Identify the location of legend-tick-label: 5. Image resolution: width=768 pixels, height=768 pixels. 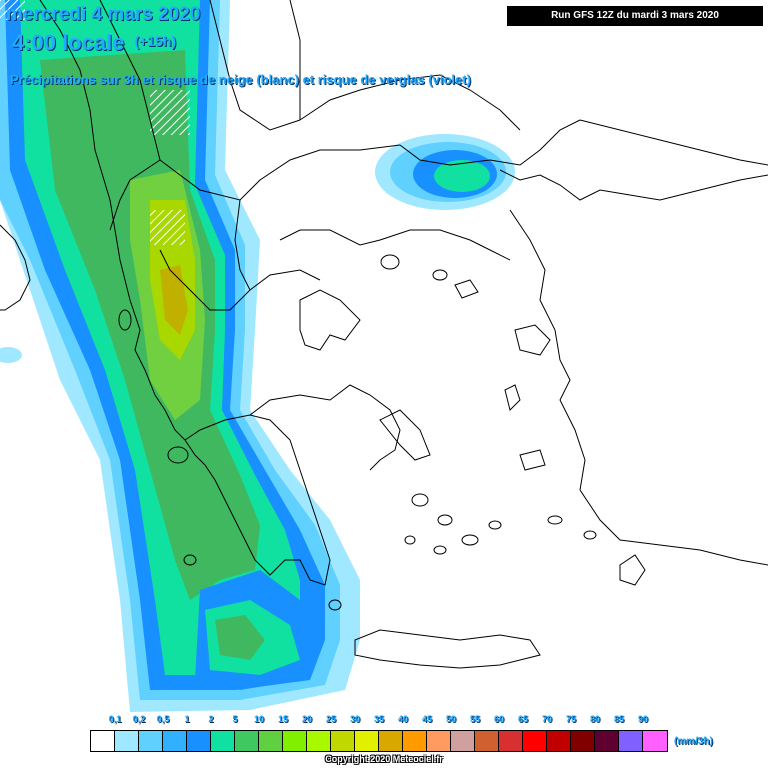
(235, 719).